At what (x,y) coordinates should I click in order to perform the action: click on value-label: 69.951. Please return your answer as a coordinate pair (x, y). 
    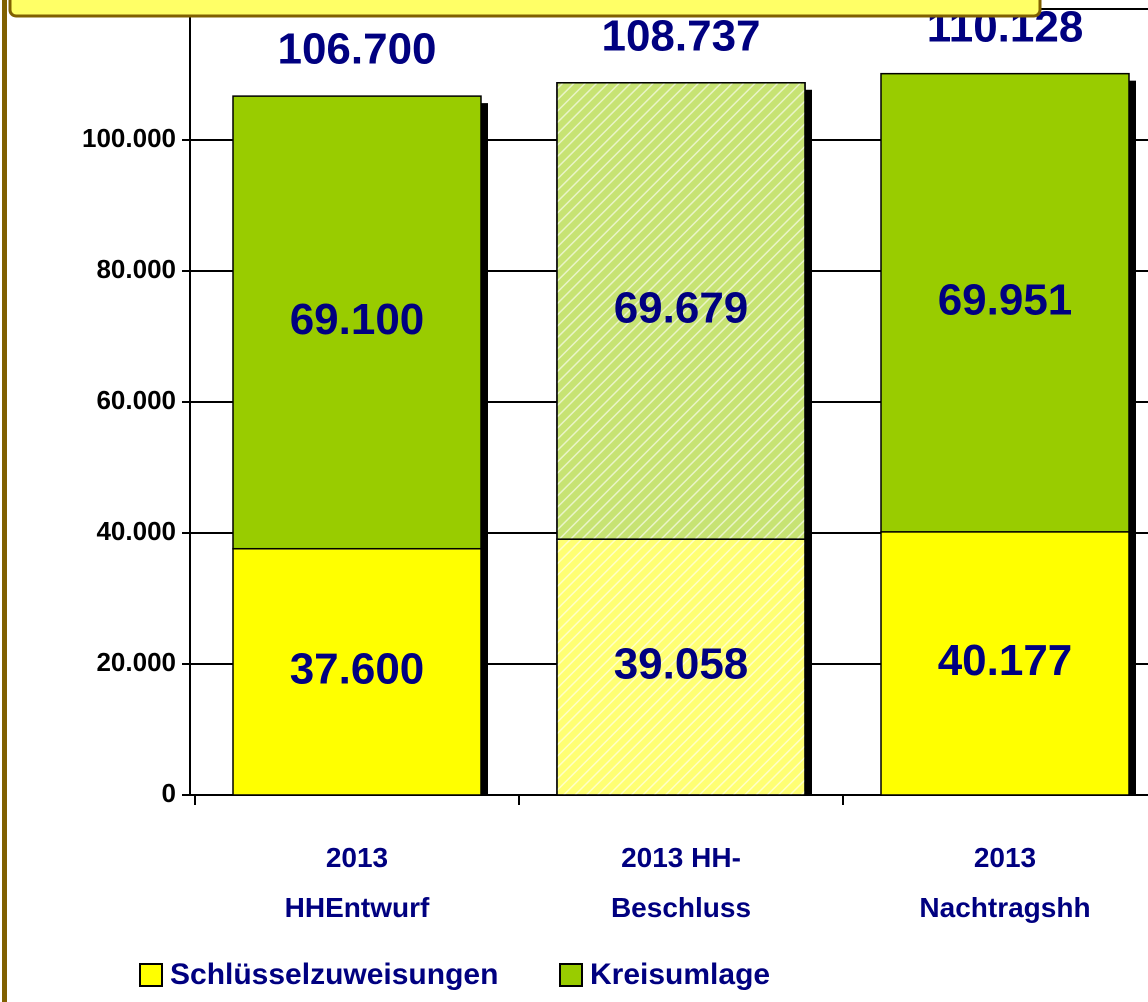
    Looking at the image, I should click on (1005, 299).